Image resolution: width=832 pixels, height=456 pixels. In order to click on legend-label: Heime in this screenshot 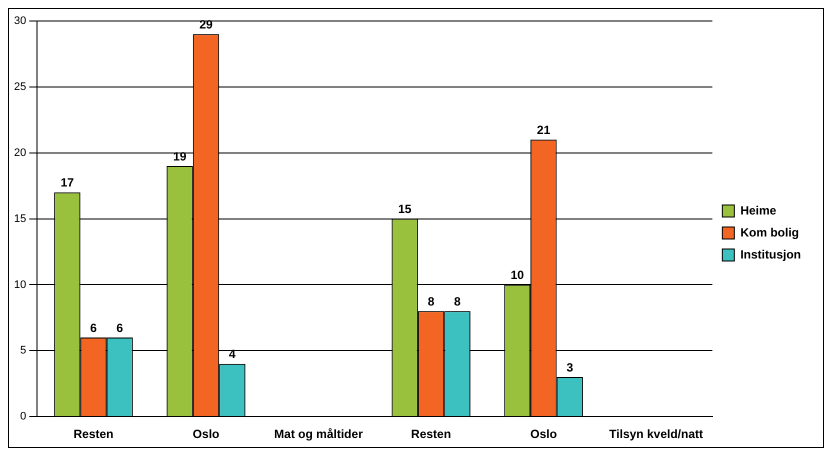, I will do `click(758, 210)`.